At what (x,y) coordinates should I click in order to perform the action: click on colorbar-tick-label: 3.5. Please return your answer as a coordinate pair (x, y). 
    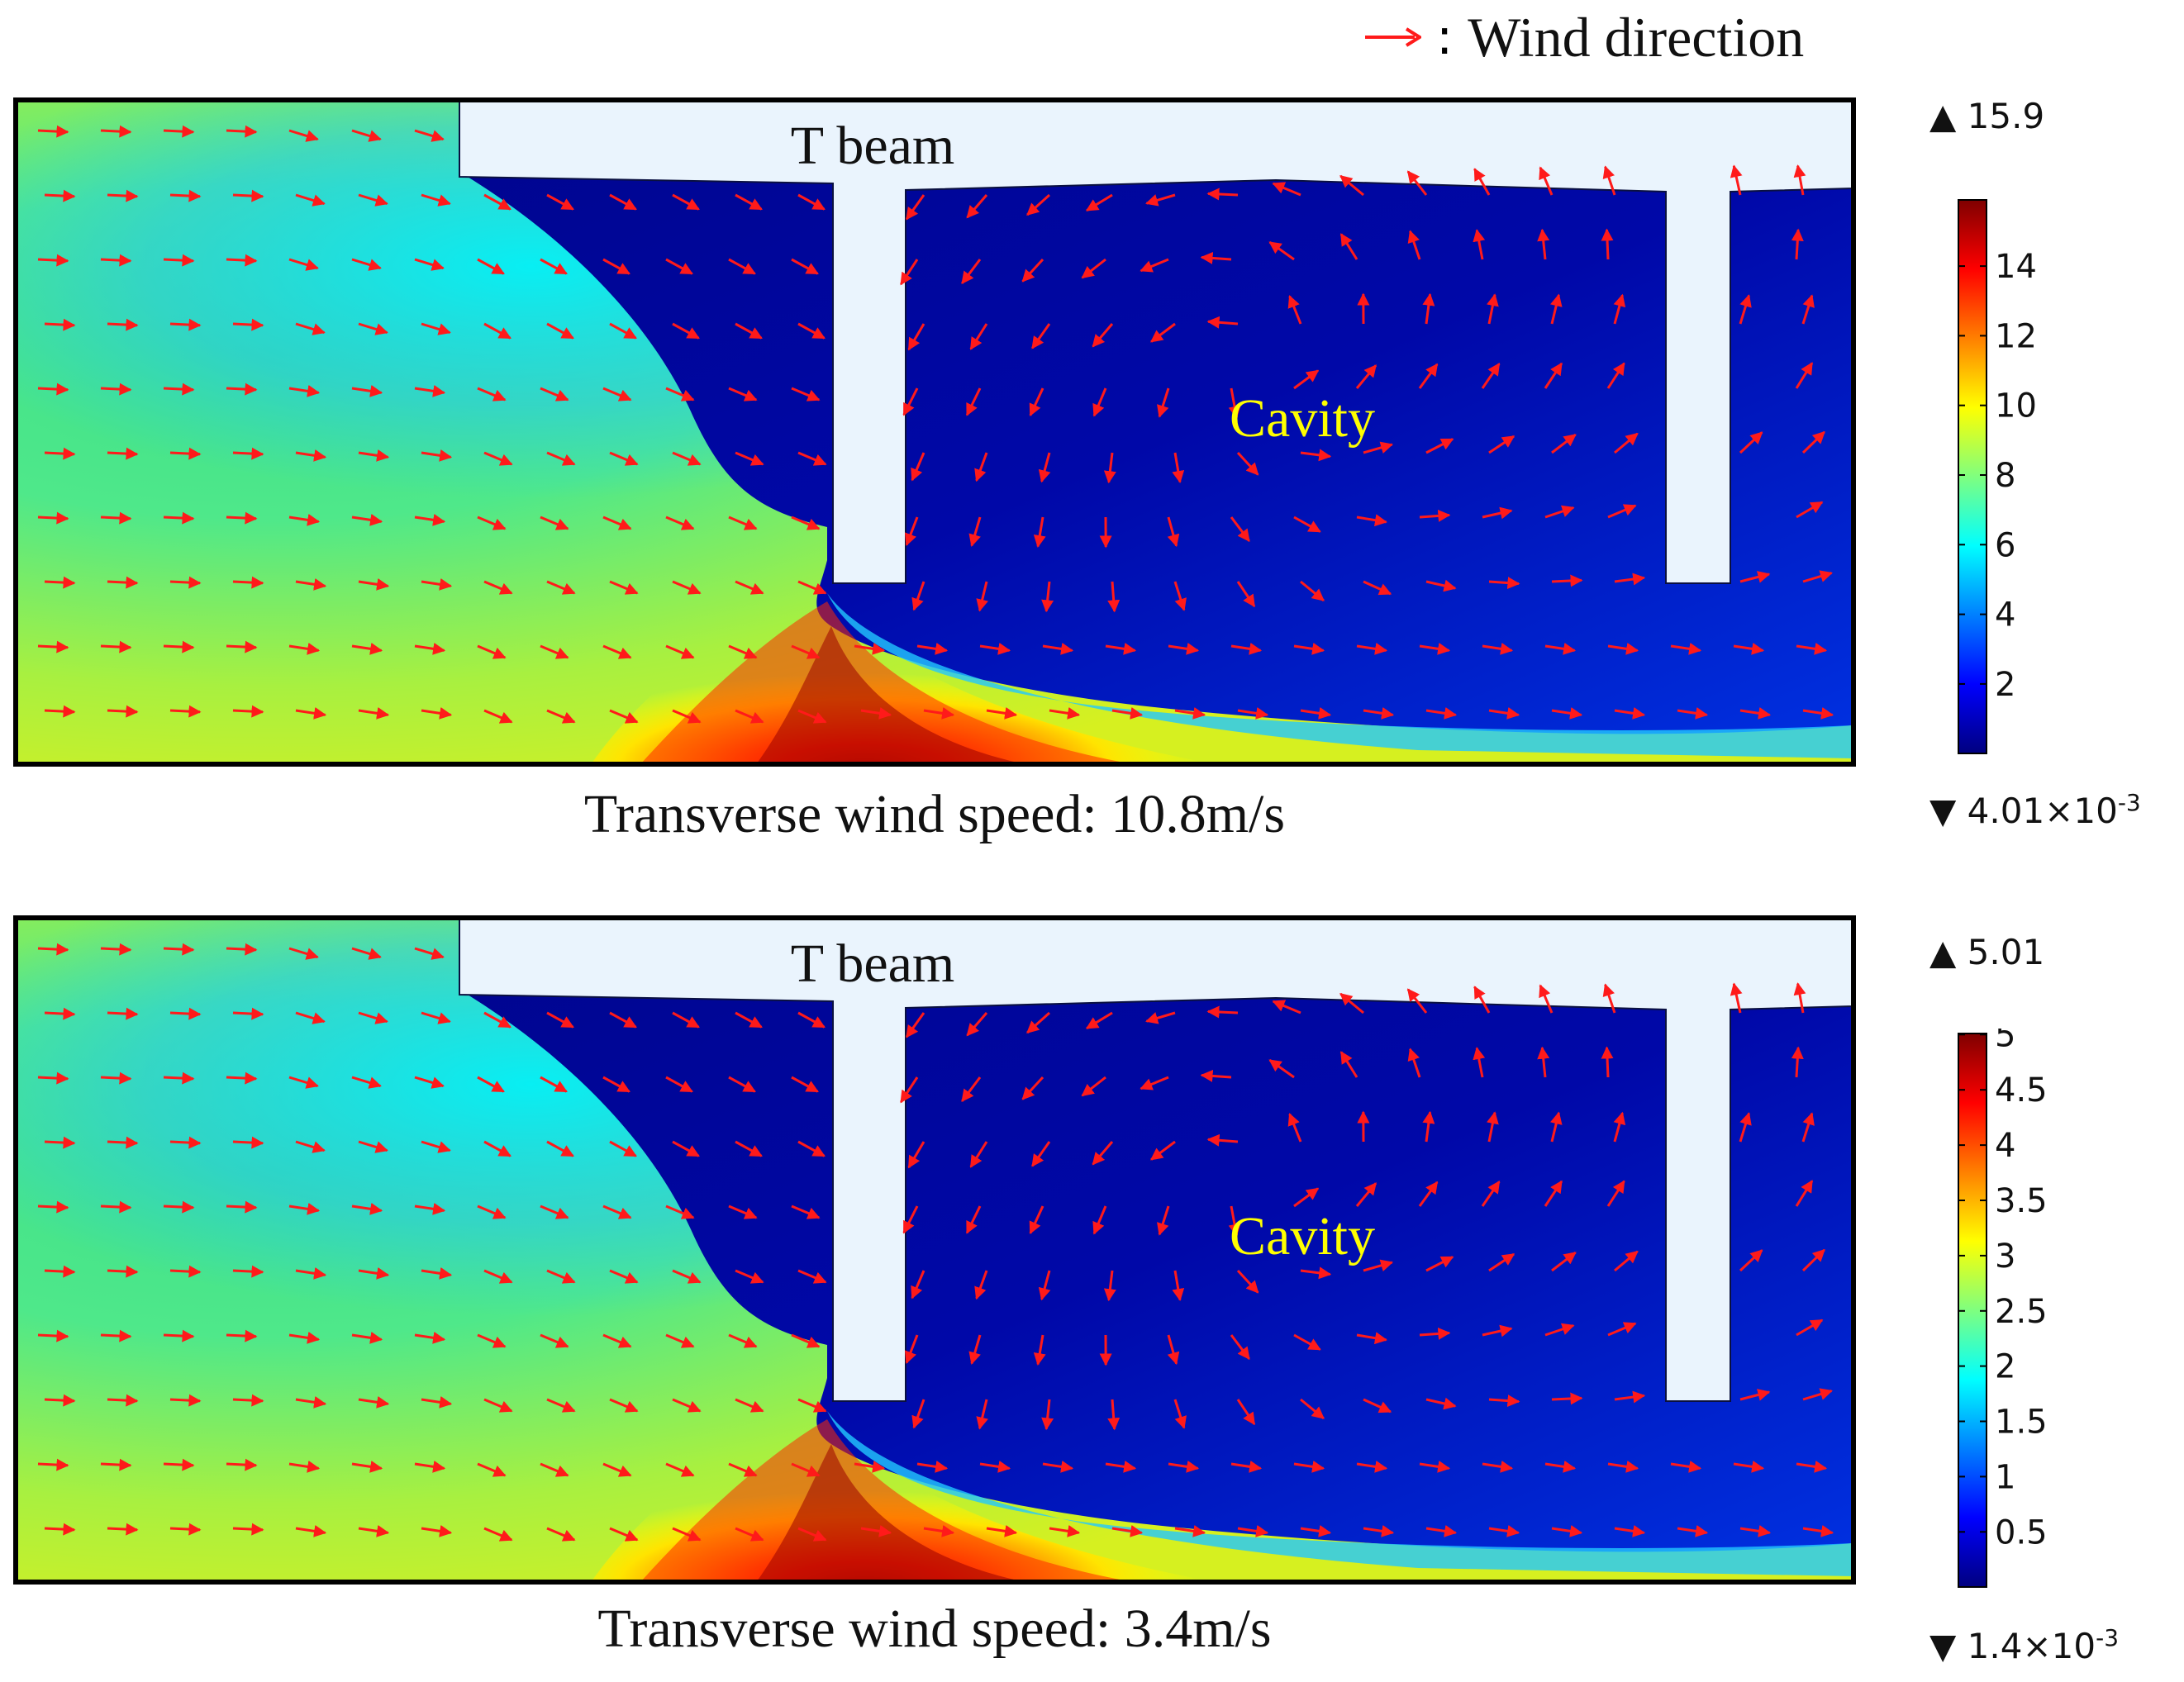
    Looking at the image, I should click on (2021, 1201).